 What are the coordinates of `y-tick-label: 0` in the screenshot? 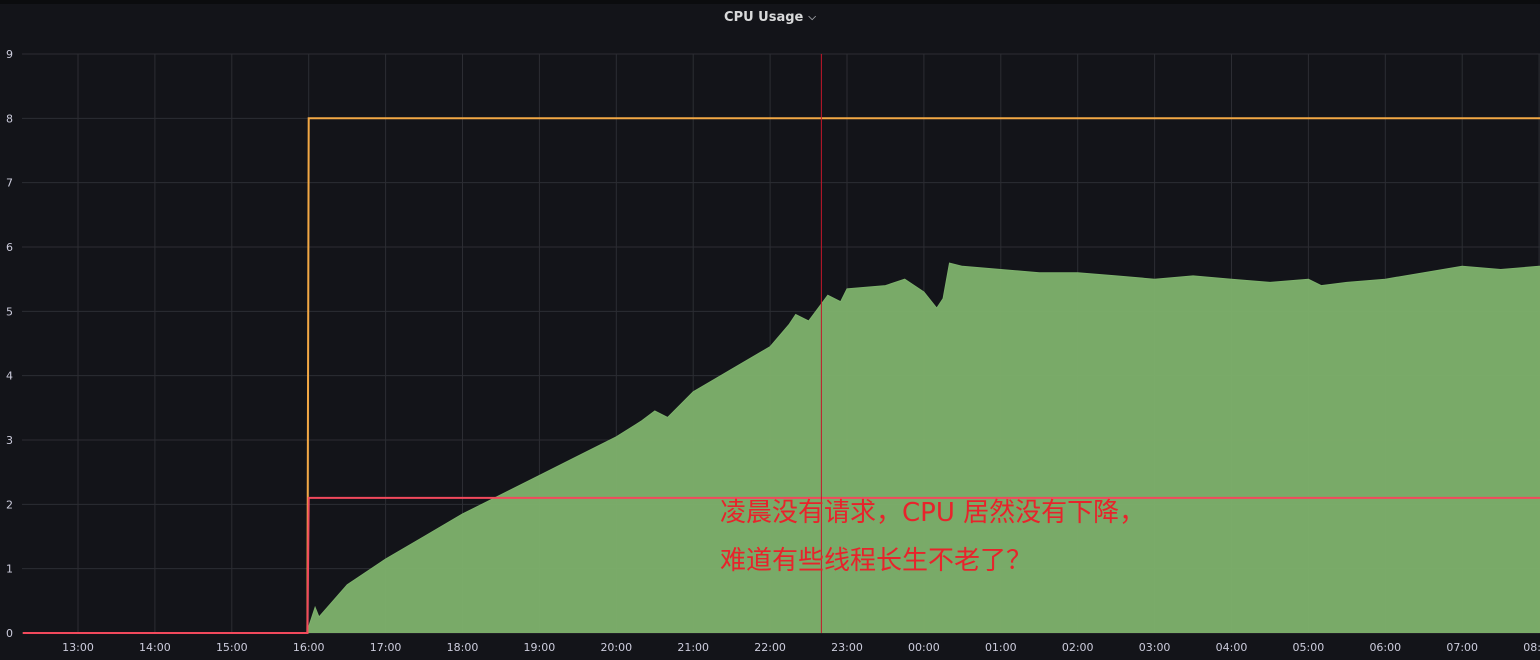 It's located at (9, 633).